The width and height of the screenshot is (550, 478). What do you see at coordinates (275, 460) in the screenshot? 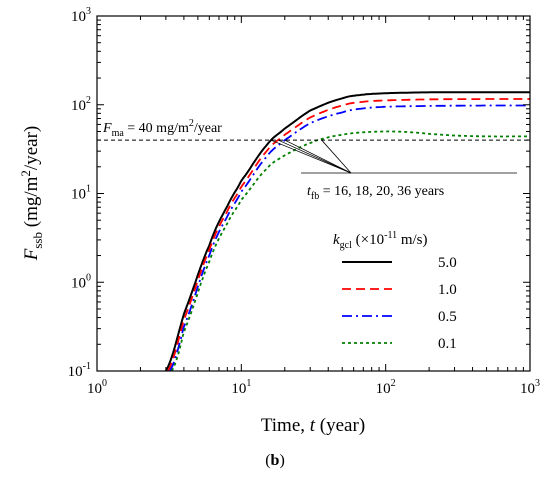
I see `figure-caption: (b)` at bounding box center [275, 460].